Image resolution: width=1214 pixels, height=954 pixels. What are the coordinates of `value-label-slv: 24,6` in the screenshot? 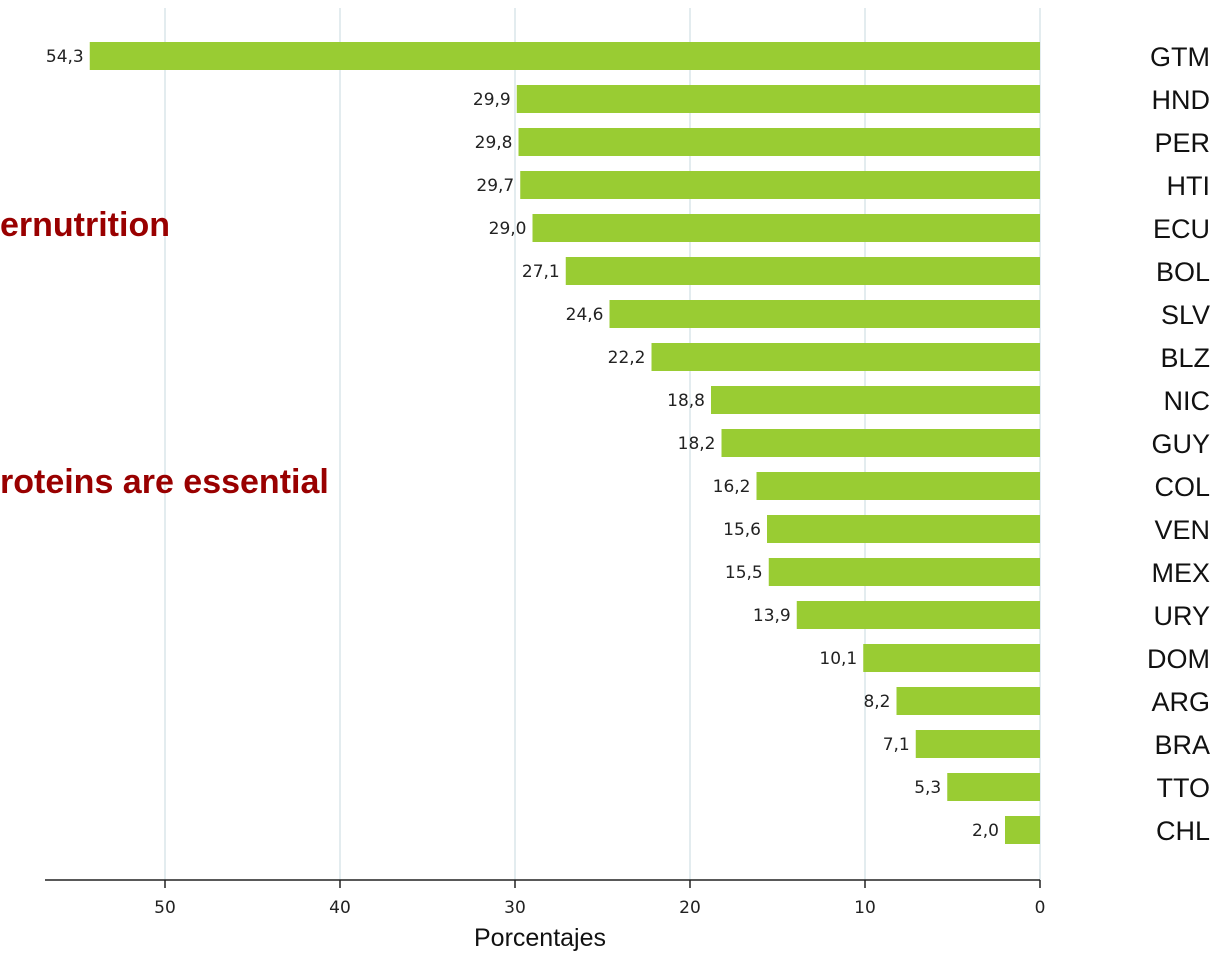 It's located at (585, 315).